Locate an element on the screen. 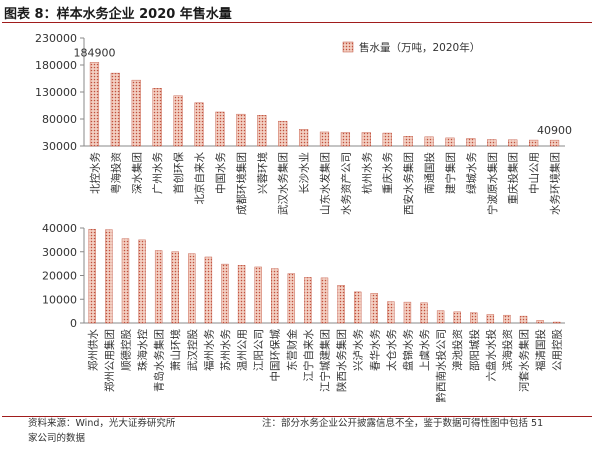 The image size is (594, 456). x-category-label: 漳池投资 is located at coordinates (457, 350).